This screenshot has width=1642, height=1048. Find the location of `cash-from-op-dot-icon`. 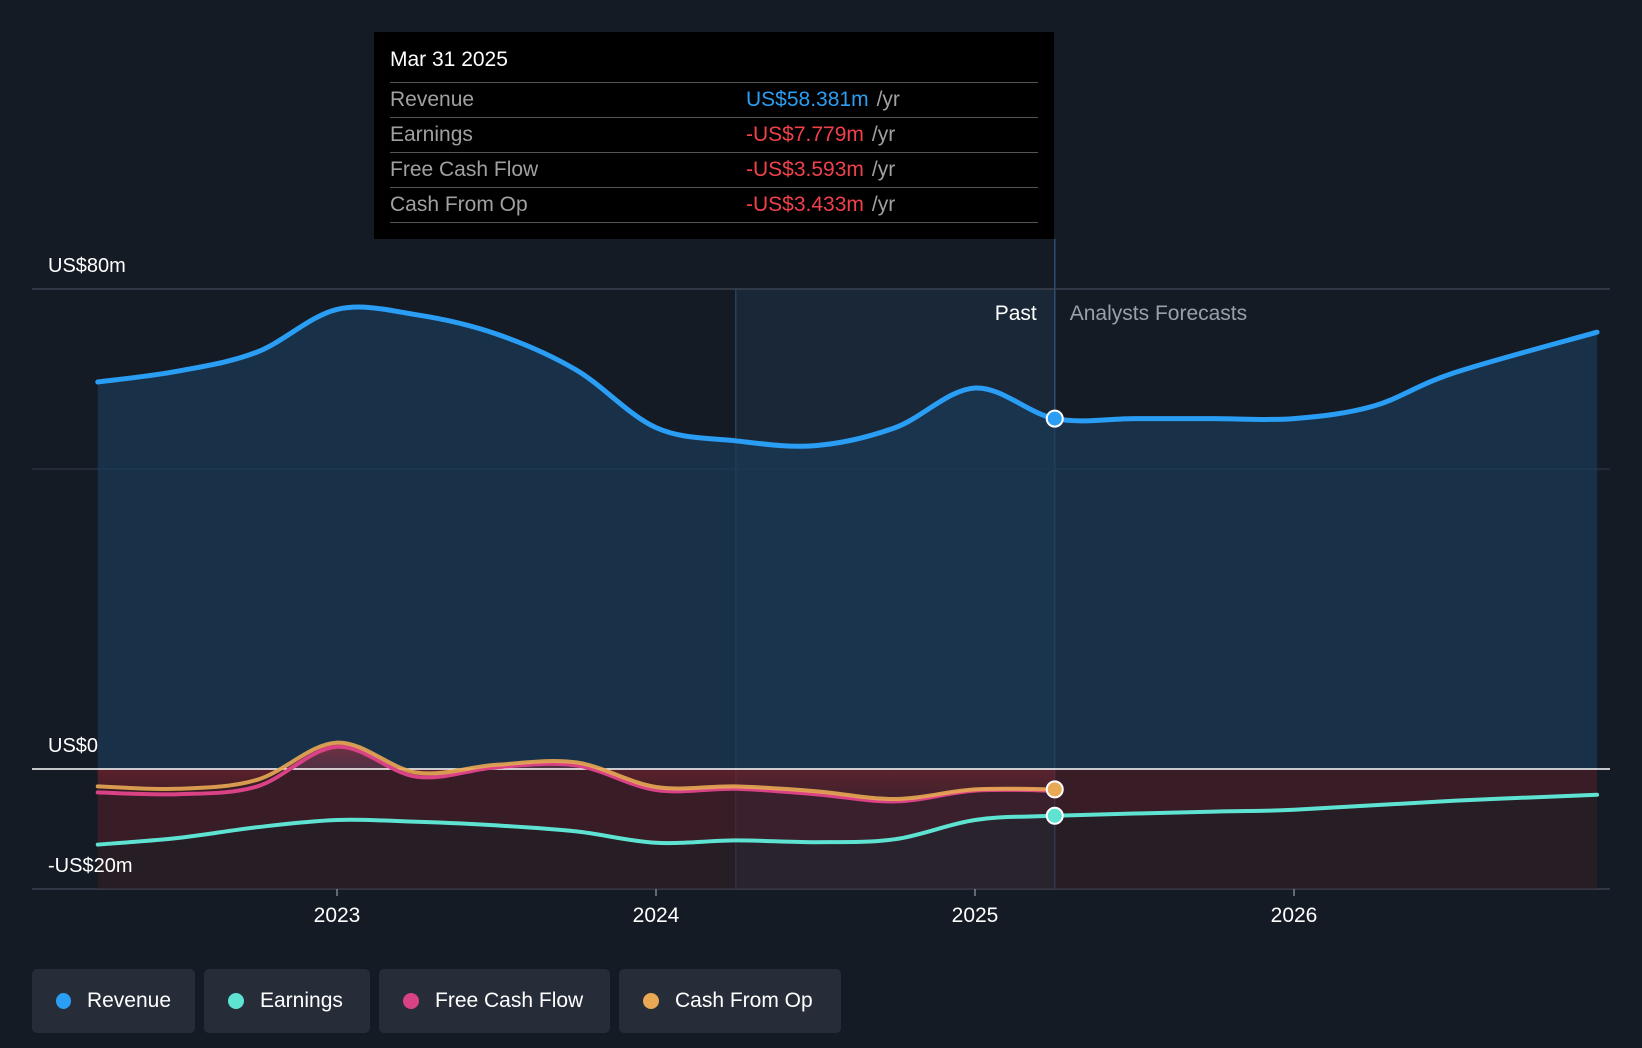

cash-from-op-dot-icon is located at coordinates (651, 1001).